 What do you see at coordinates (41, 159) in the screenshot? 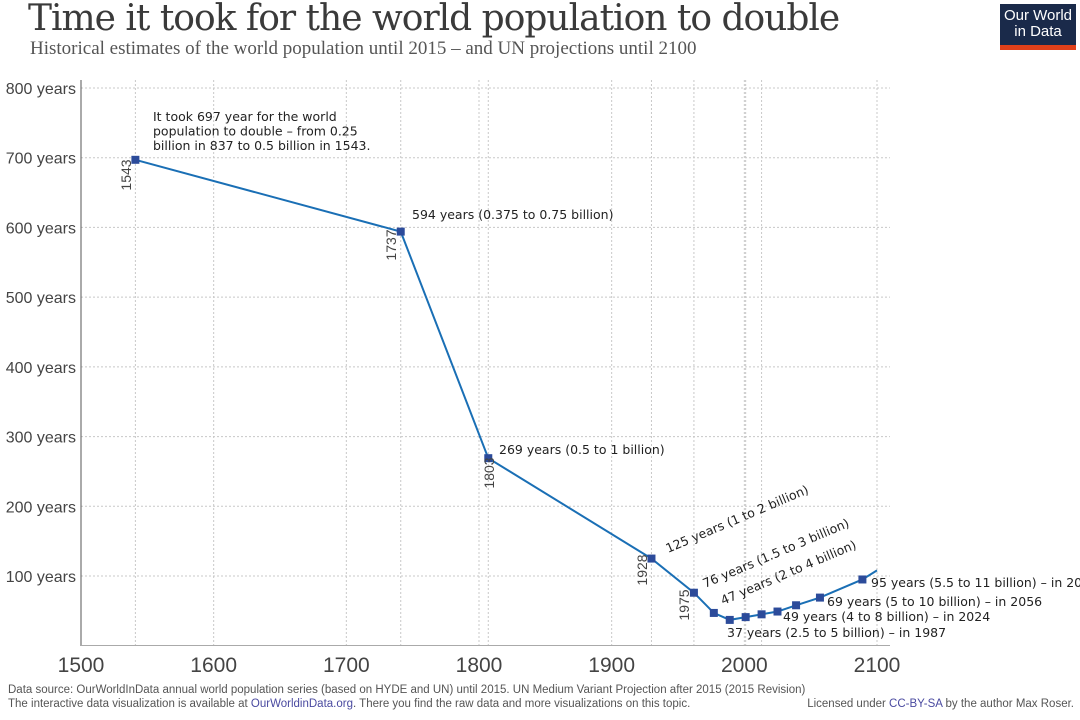
I see `y-tick-label: 700 years` at bounding box center [41, 159].